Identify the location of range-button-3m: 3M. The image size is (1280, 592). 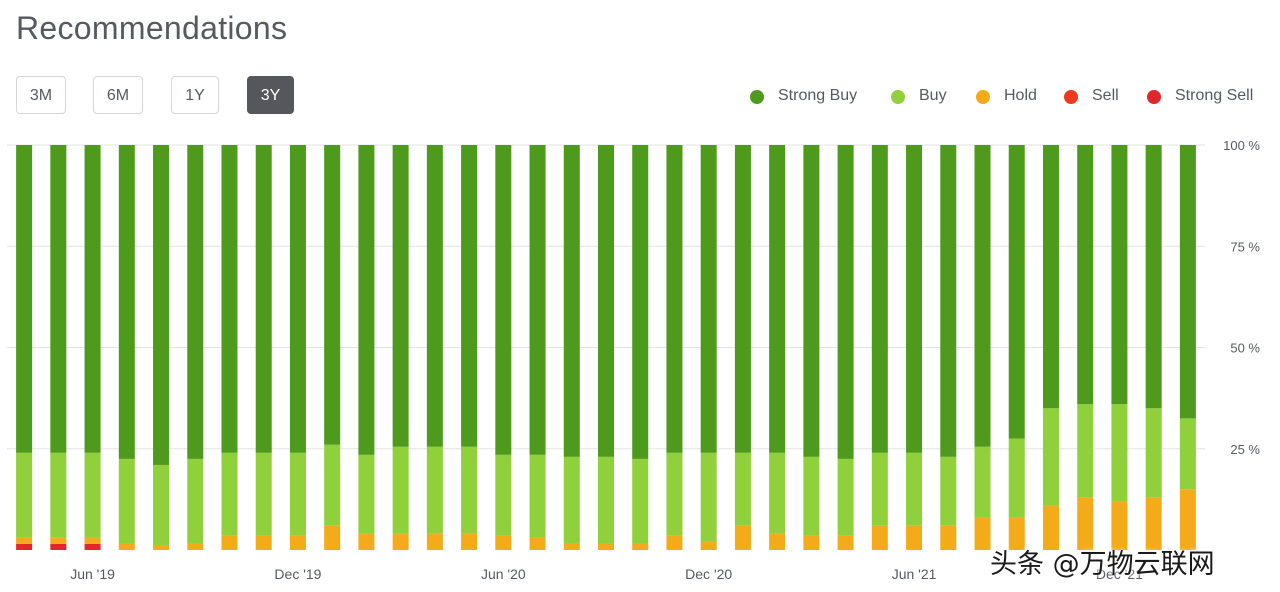
(41, 95).